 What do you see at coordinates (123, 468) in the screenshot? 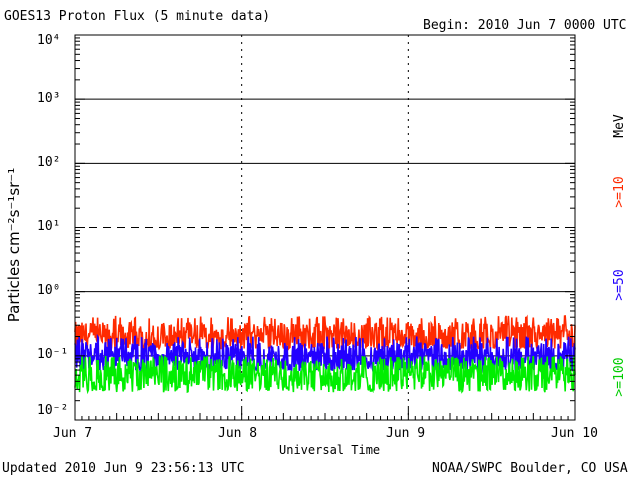
I see `updated-time: Updated 2010 Jun 9 23:56:13 UTC` at bounding box center [123, 468].